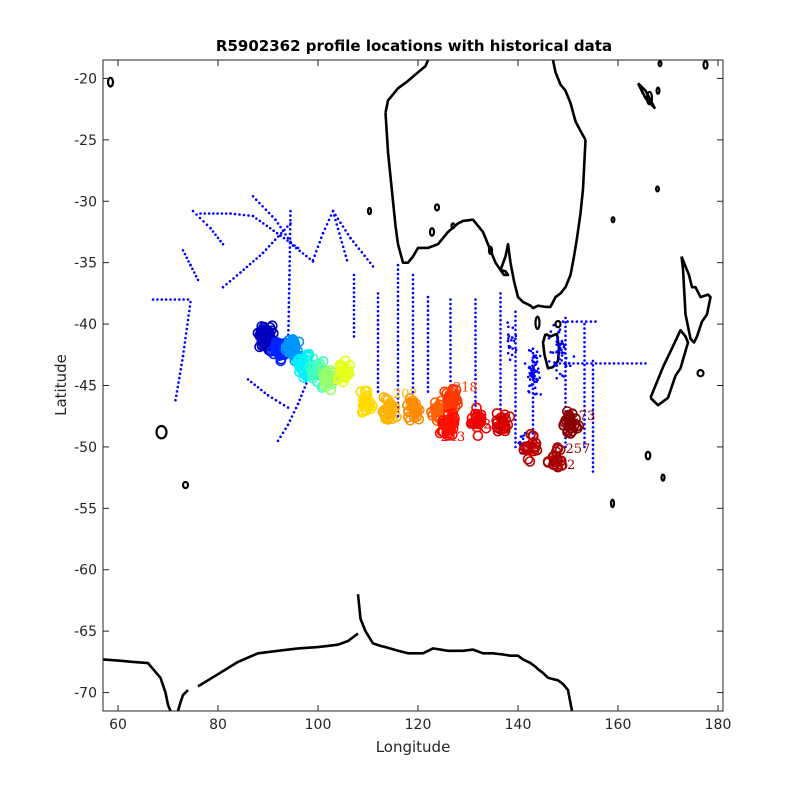 This screenshot has height=800, width=800. What do you see at coordinates (265, 336) in the screenshot?
I see `profile-cluster-core` at bounding box center [265, 336].